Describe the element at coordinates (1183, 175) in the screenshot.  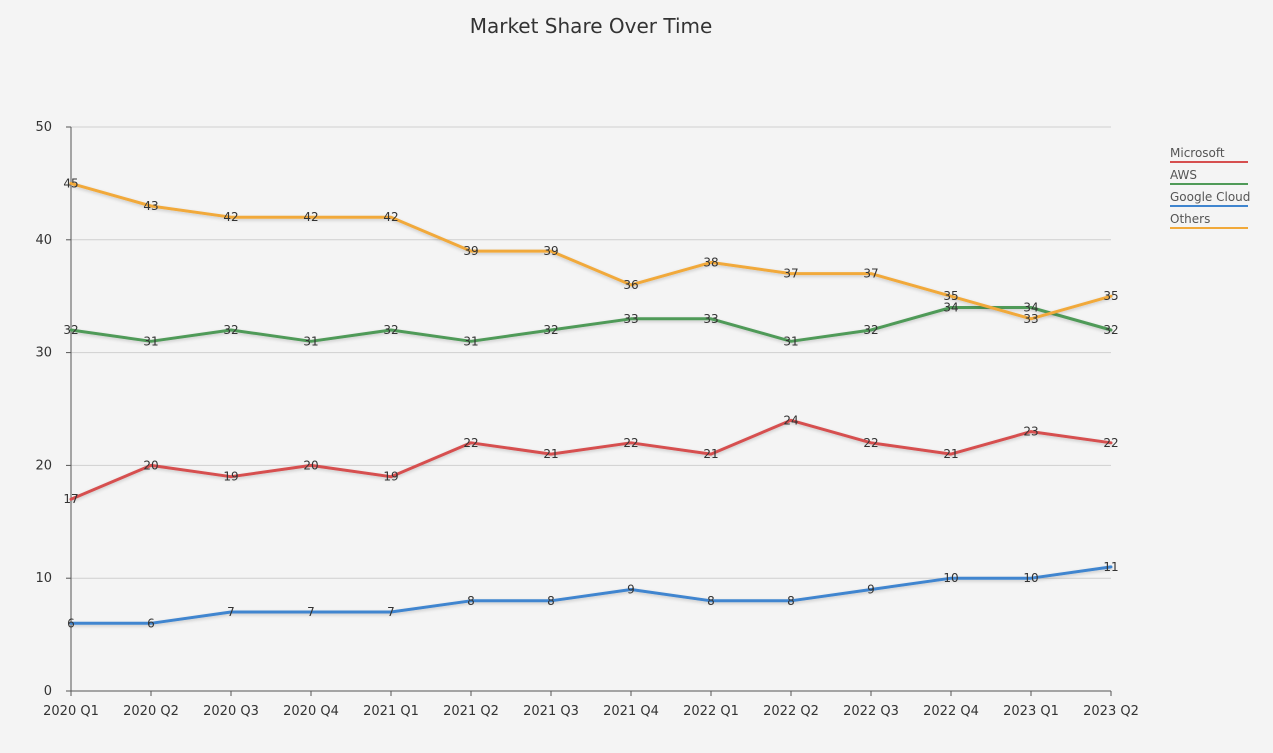
I see `legend-label-aws: AWS` at that location.